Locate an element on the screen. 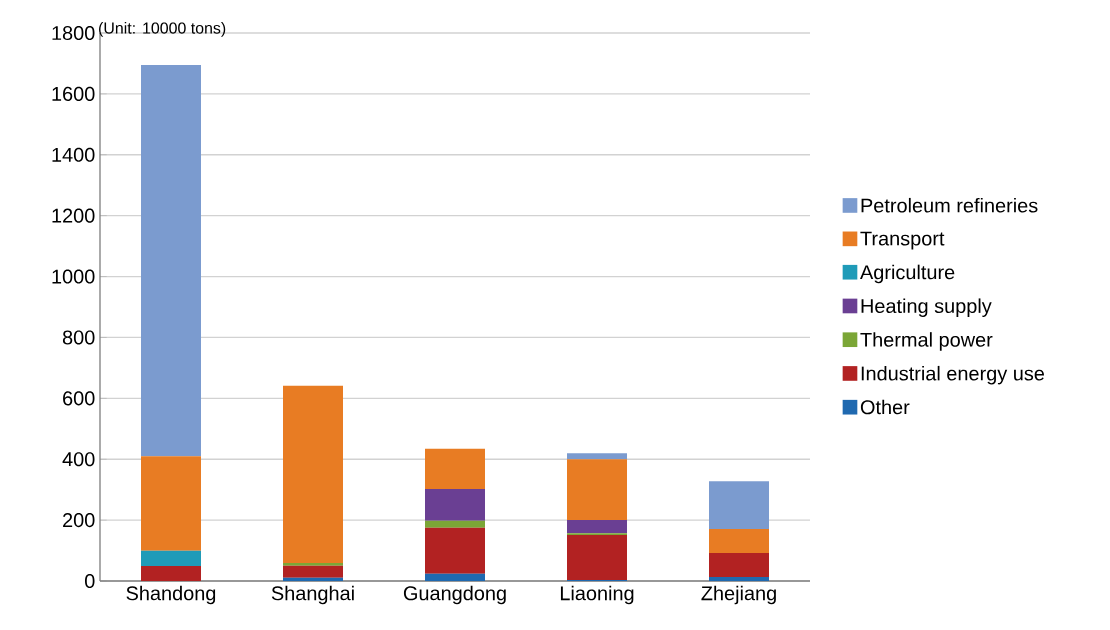 This screenshot has width=1110, height=630. y-tick-label: 200 is located at coordinates (79, 520).